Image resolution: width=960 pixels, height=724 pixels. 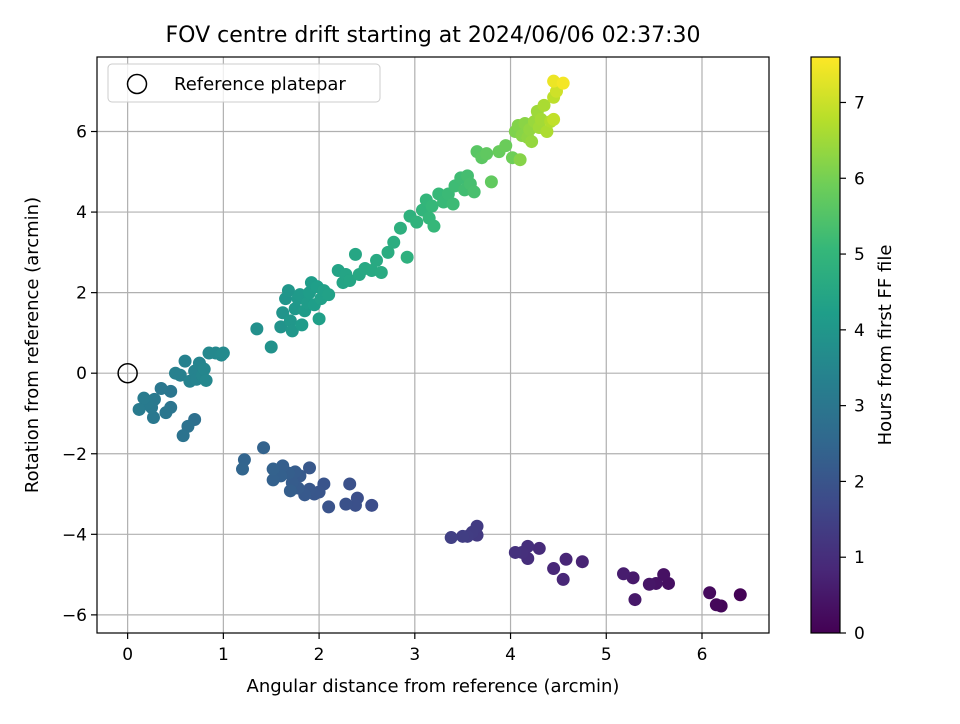 I want to click on y-axis-ticks: −6 −4 −2 0 2 4 6, so click(x=79, y=374).